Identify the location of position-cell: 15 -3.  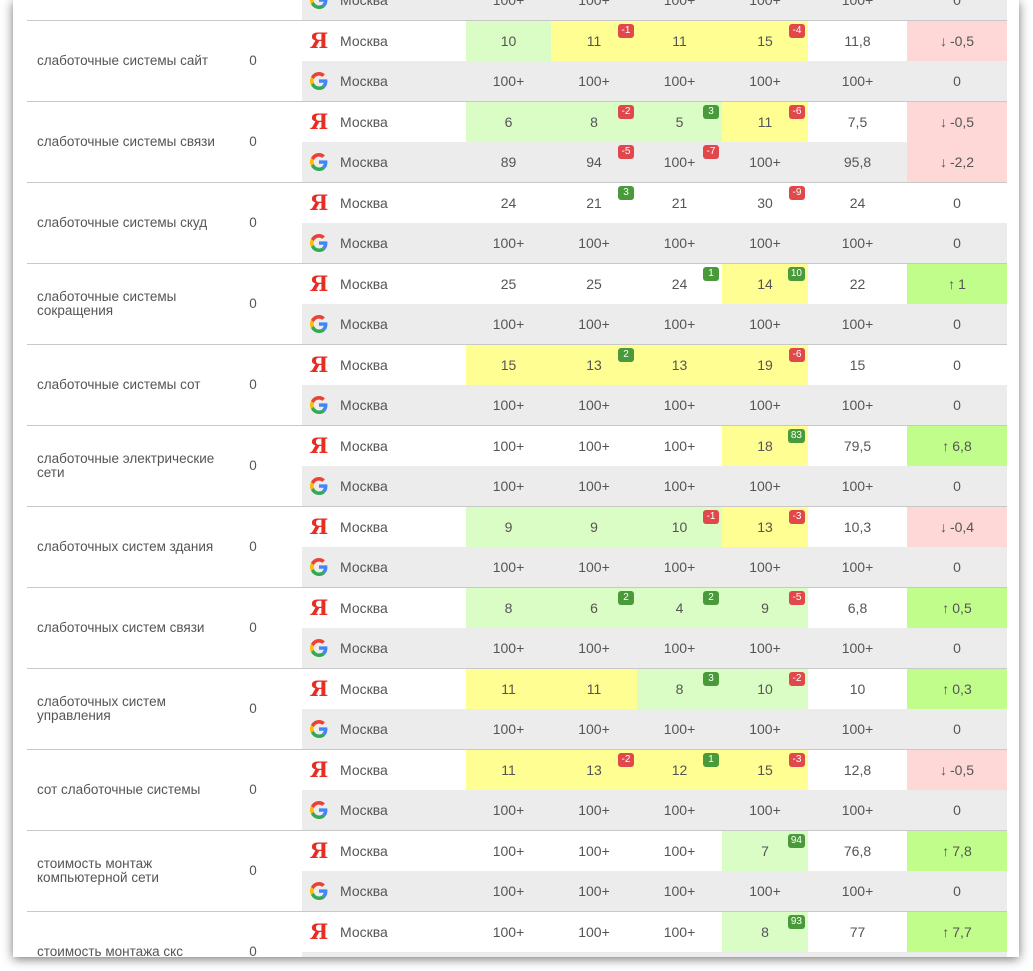
(765, 770).